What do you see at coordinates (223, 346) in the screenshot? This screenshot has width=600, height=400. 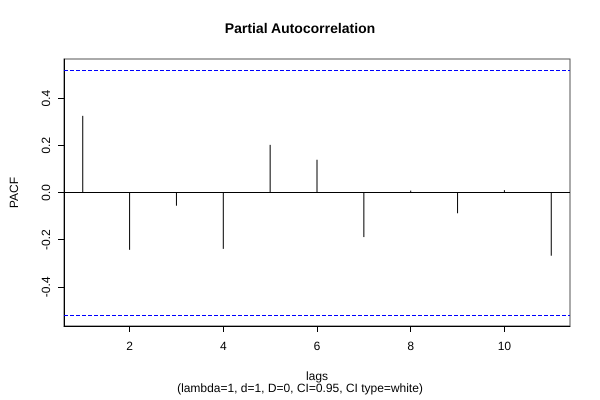 I see `x-tick-label: 4` at bounding box center [223, 346].